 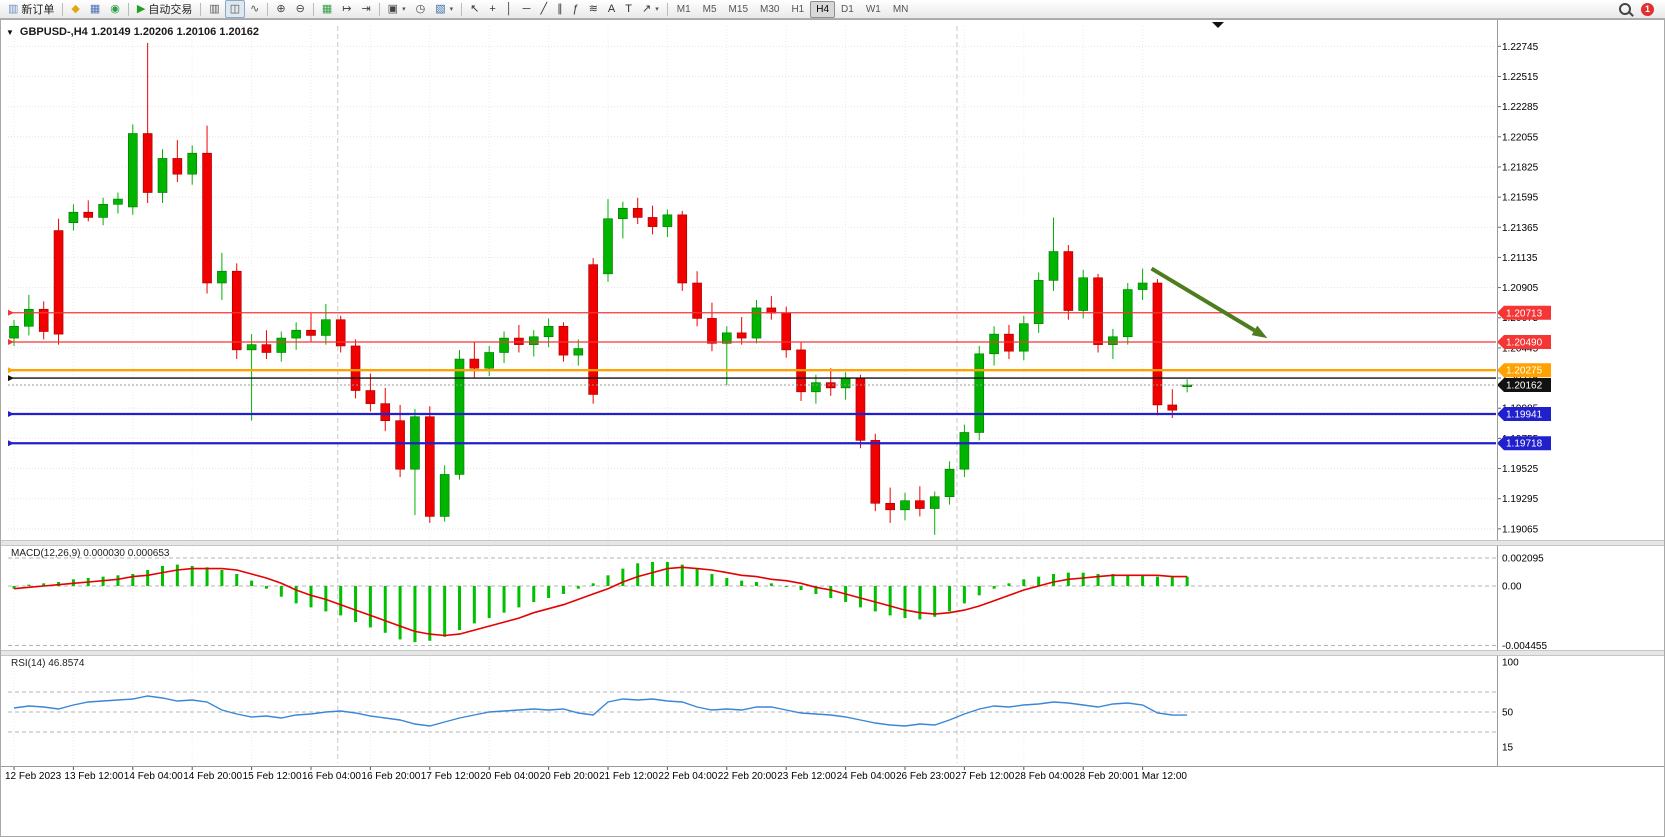 What do you see at coordinates (214, 9) in the screenshot?
I see `chart-bars-button: ▥` at bounding box center [214, 9].